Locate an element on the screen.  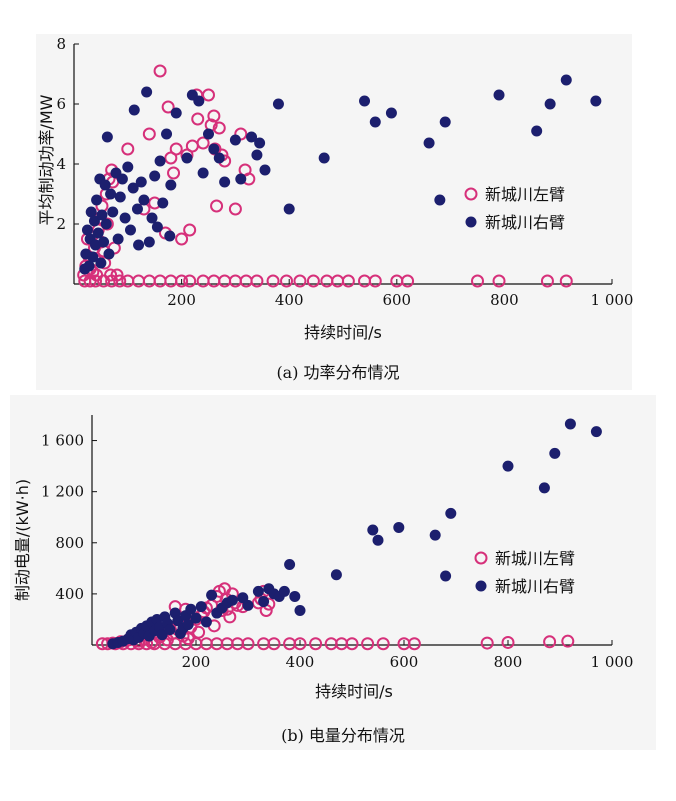
chart-b-x-tick-label: 800 is located at coordinates (508, 662).